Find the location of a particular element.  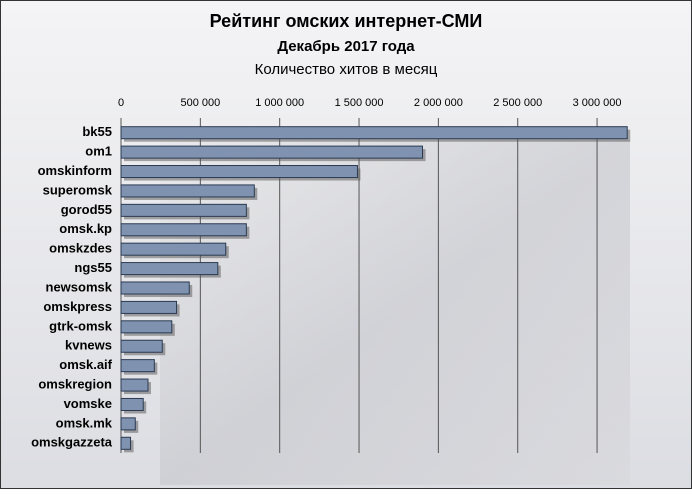

x-tick-label: 500 000 is located at coordinates (200, 103).